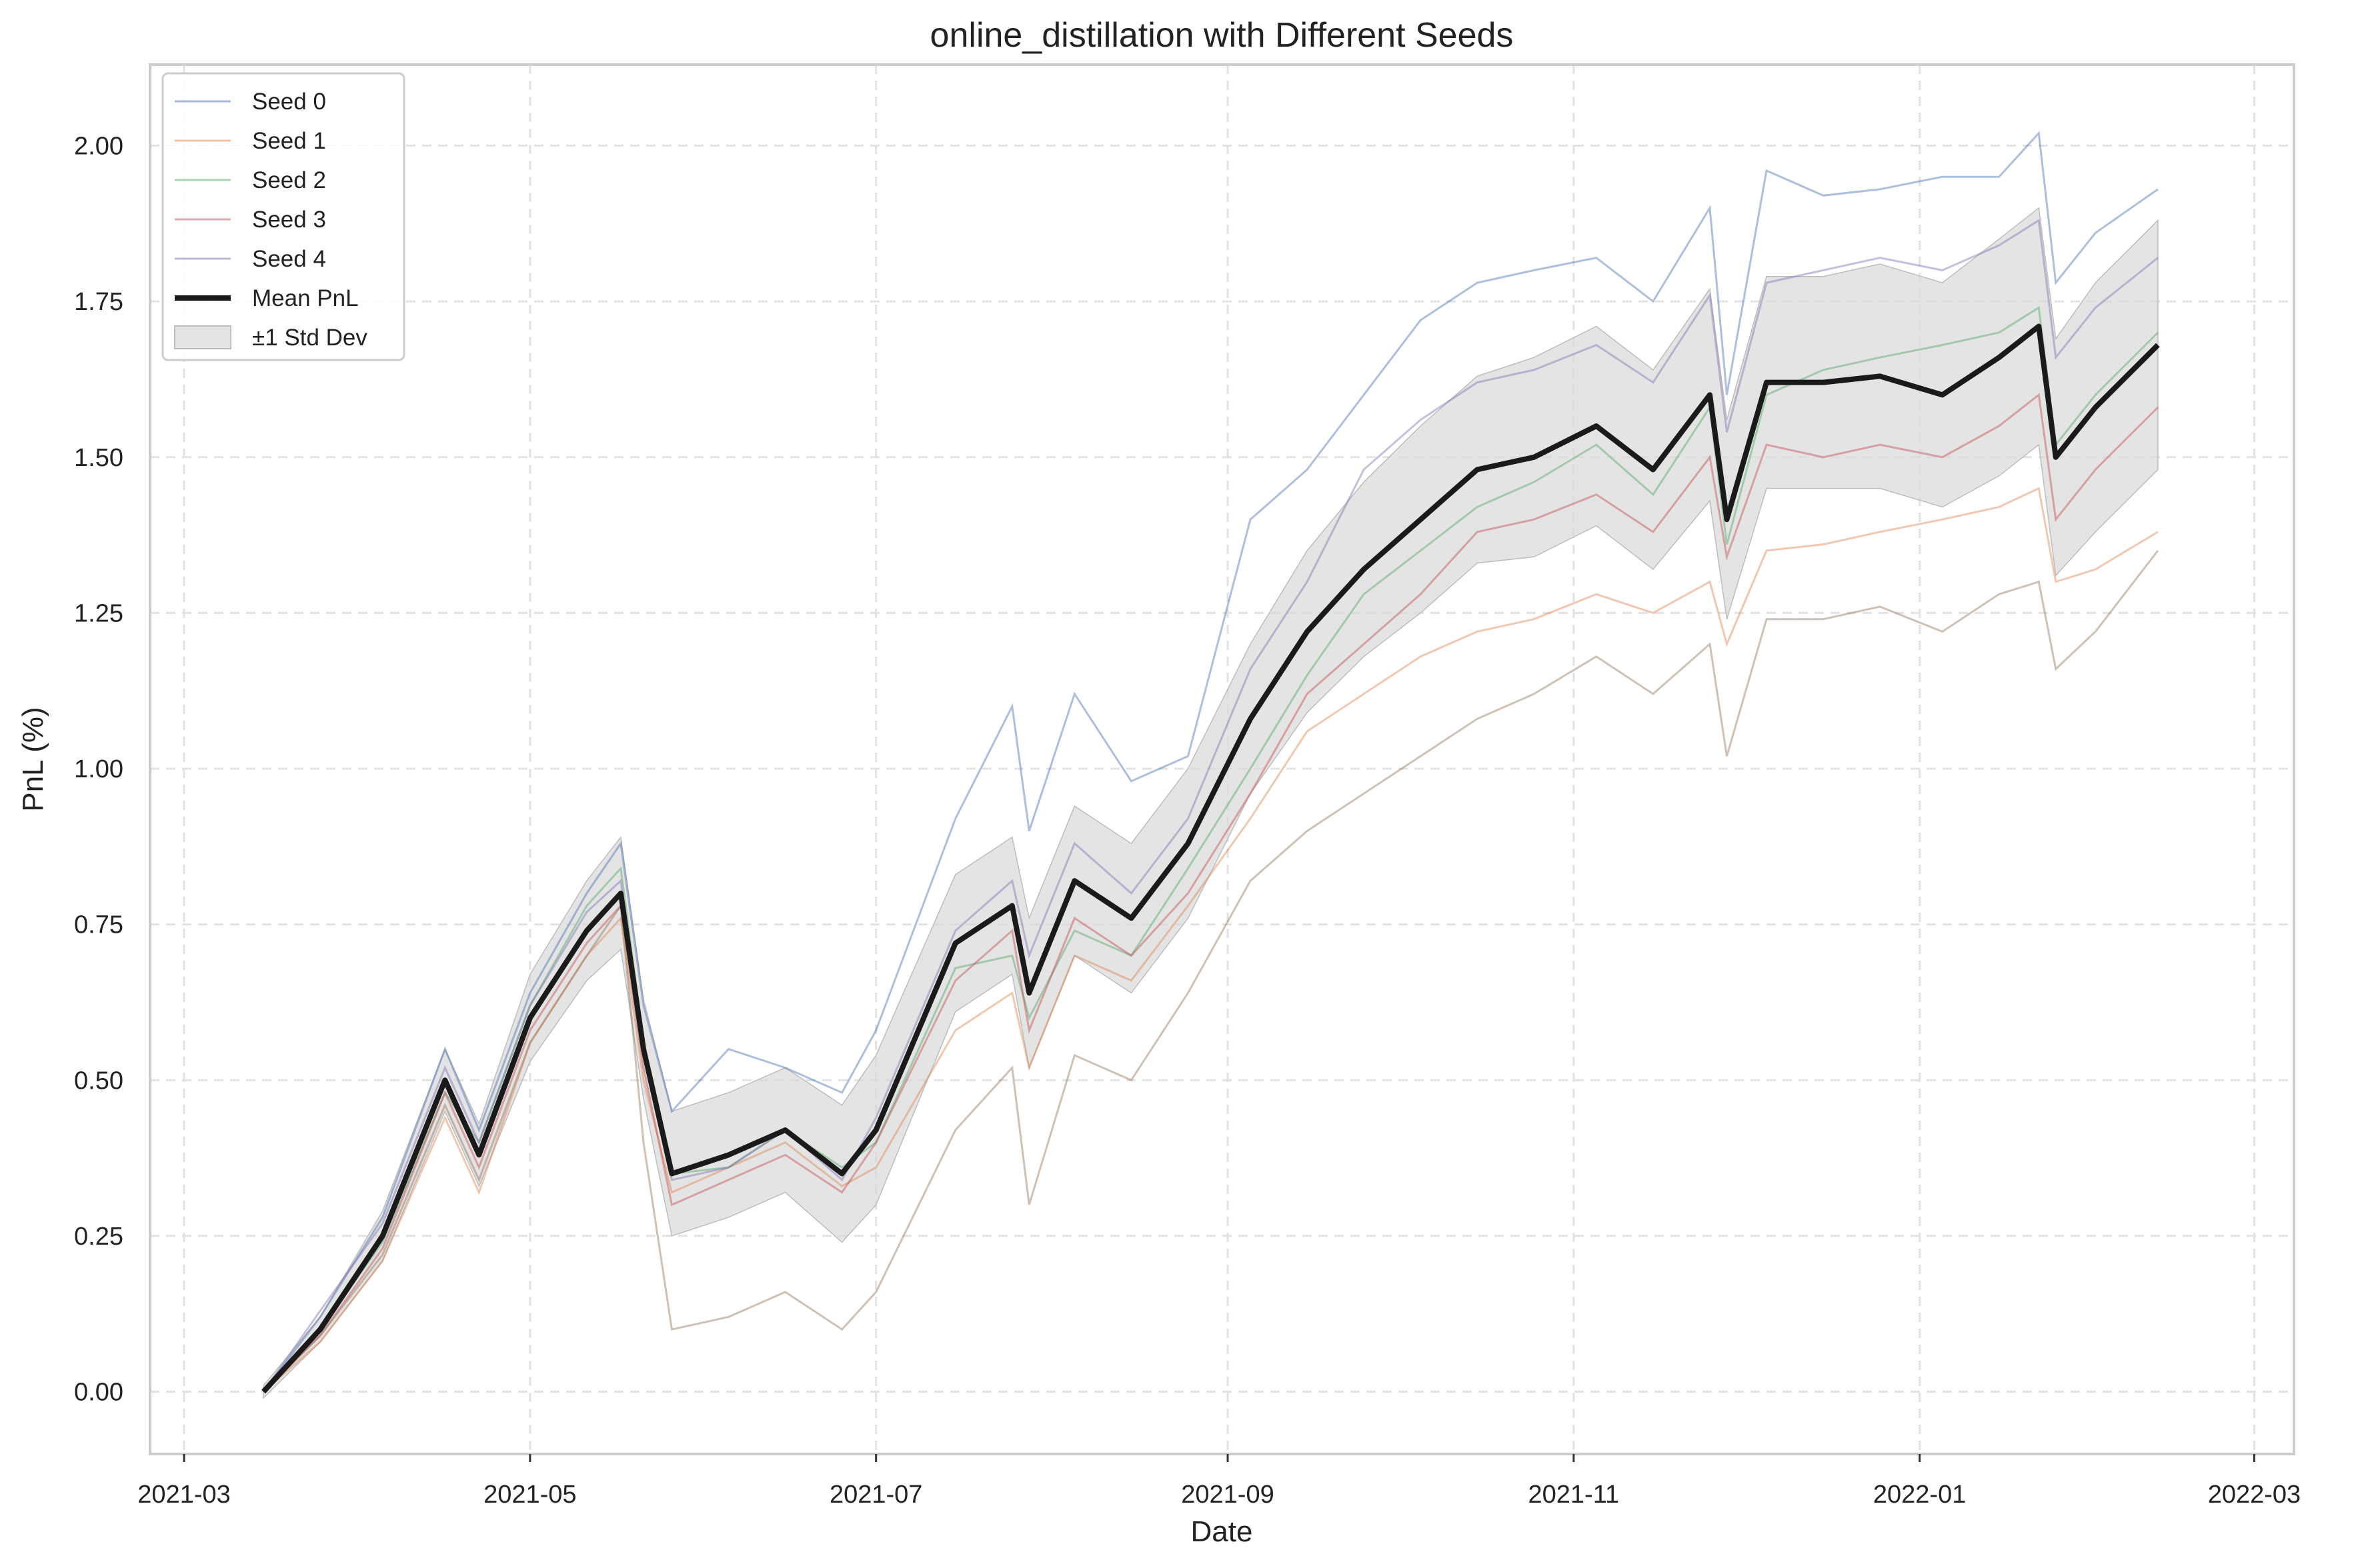 Image resolution: width=2370 pixels, height=1568 pixels. What do you see at coordinates (98, 925) in the screenshot?
I see `y-tick-label: 0.75` at bounding box center [98, 925].